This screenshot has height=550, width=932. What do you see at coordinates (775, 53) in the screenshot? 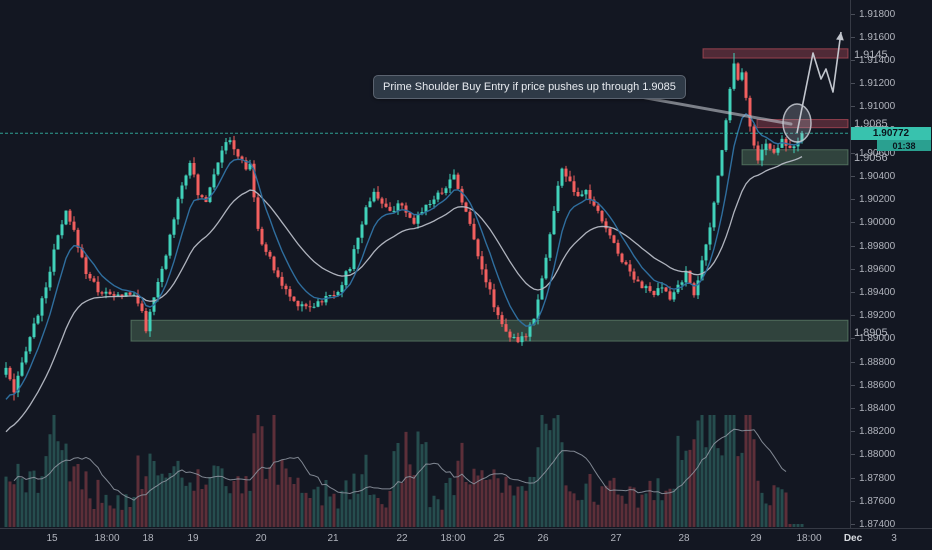
I see `supply-zone-resistance-1.9145` at bounding box center [775, 53].